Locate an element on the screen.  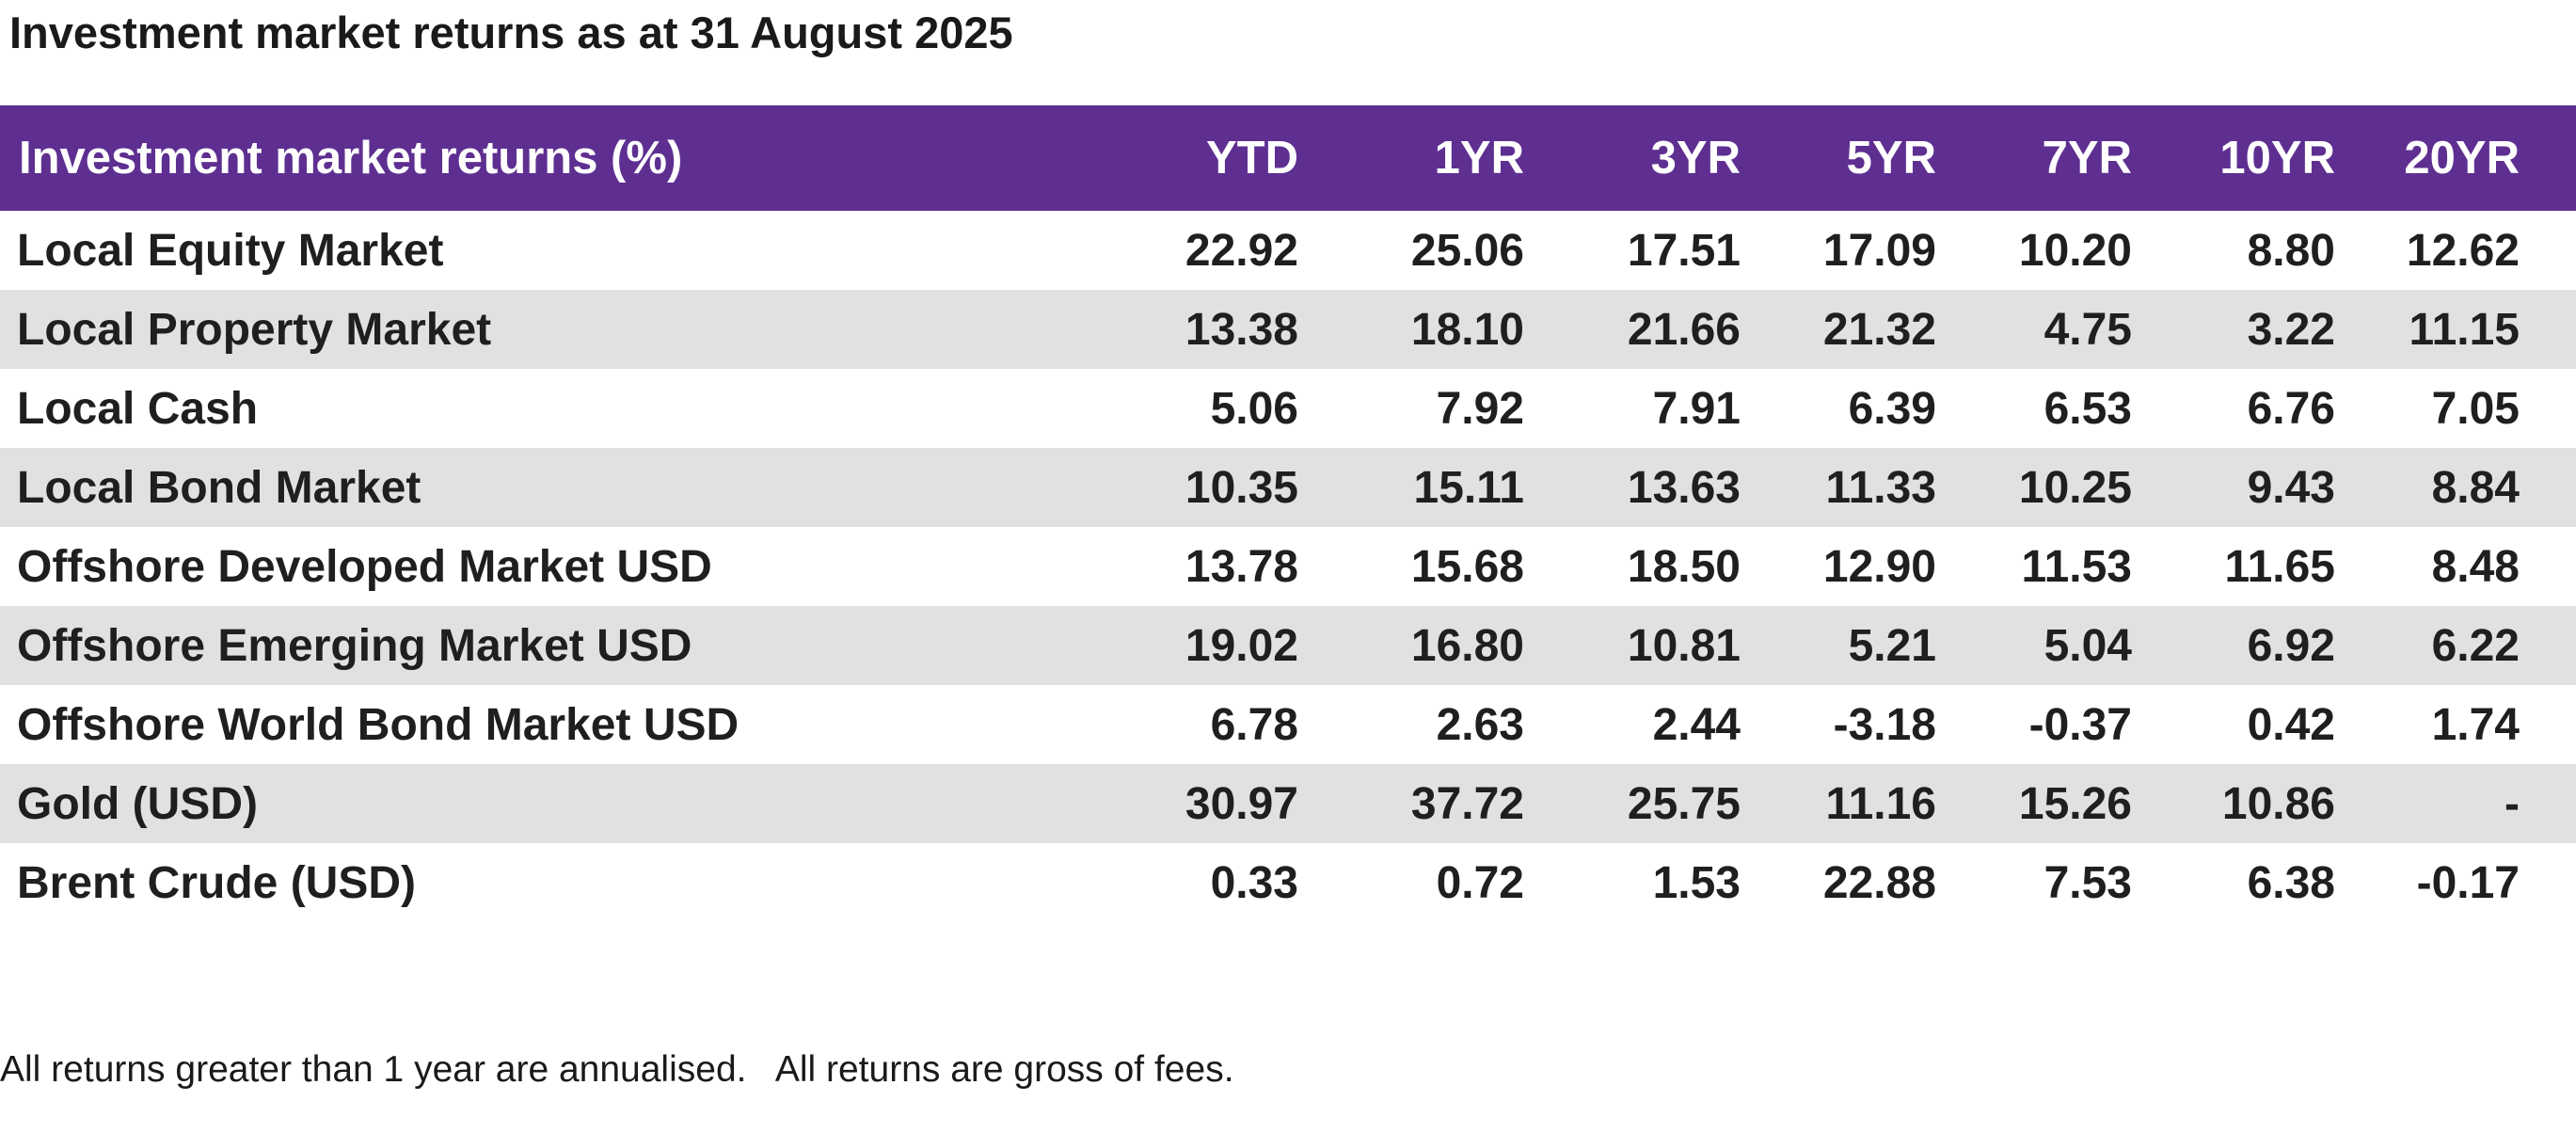
cell-10yr: 11.65 is located at coordinates (2279, 566).